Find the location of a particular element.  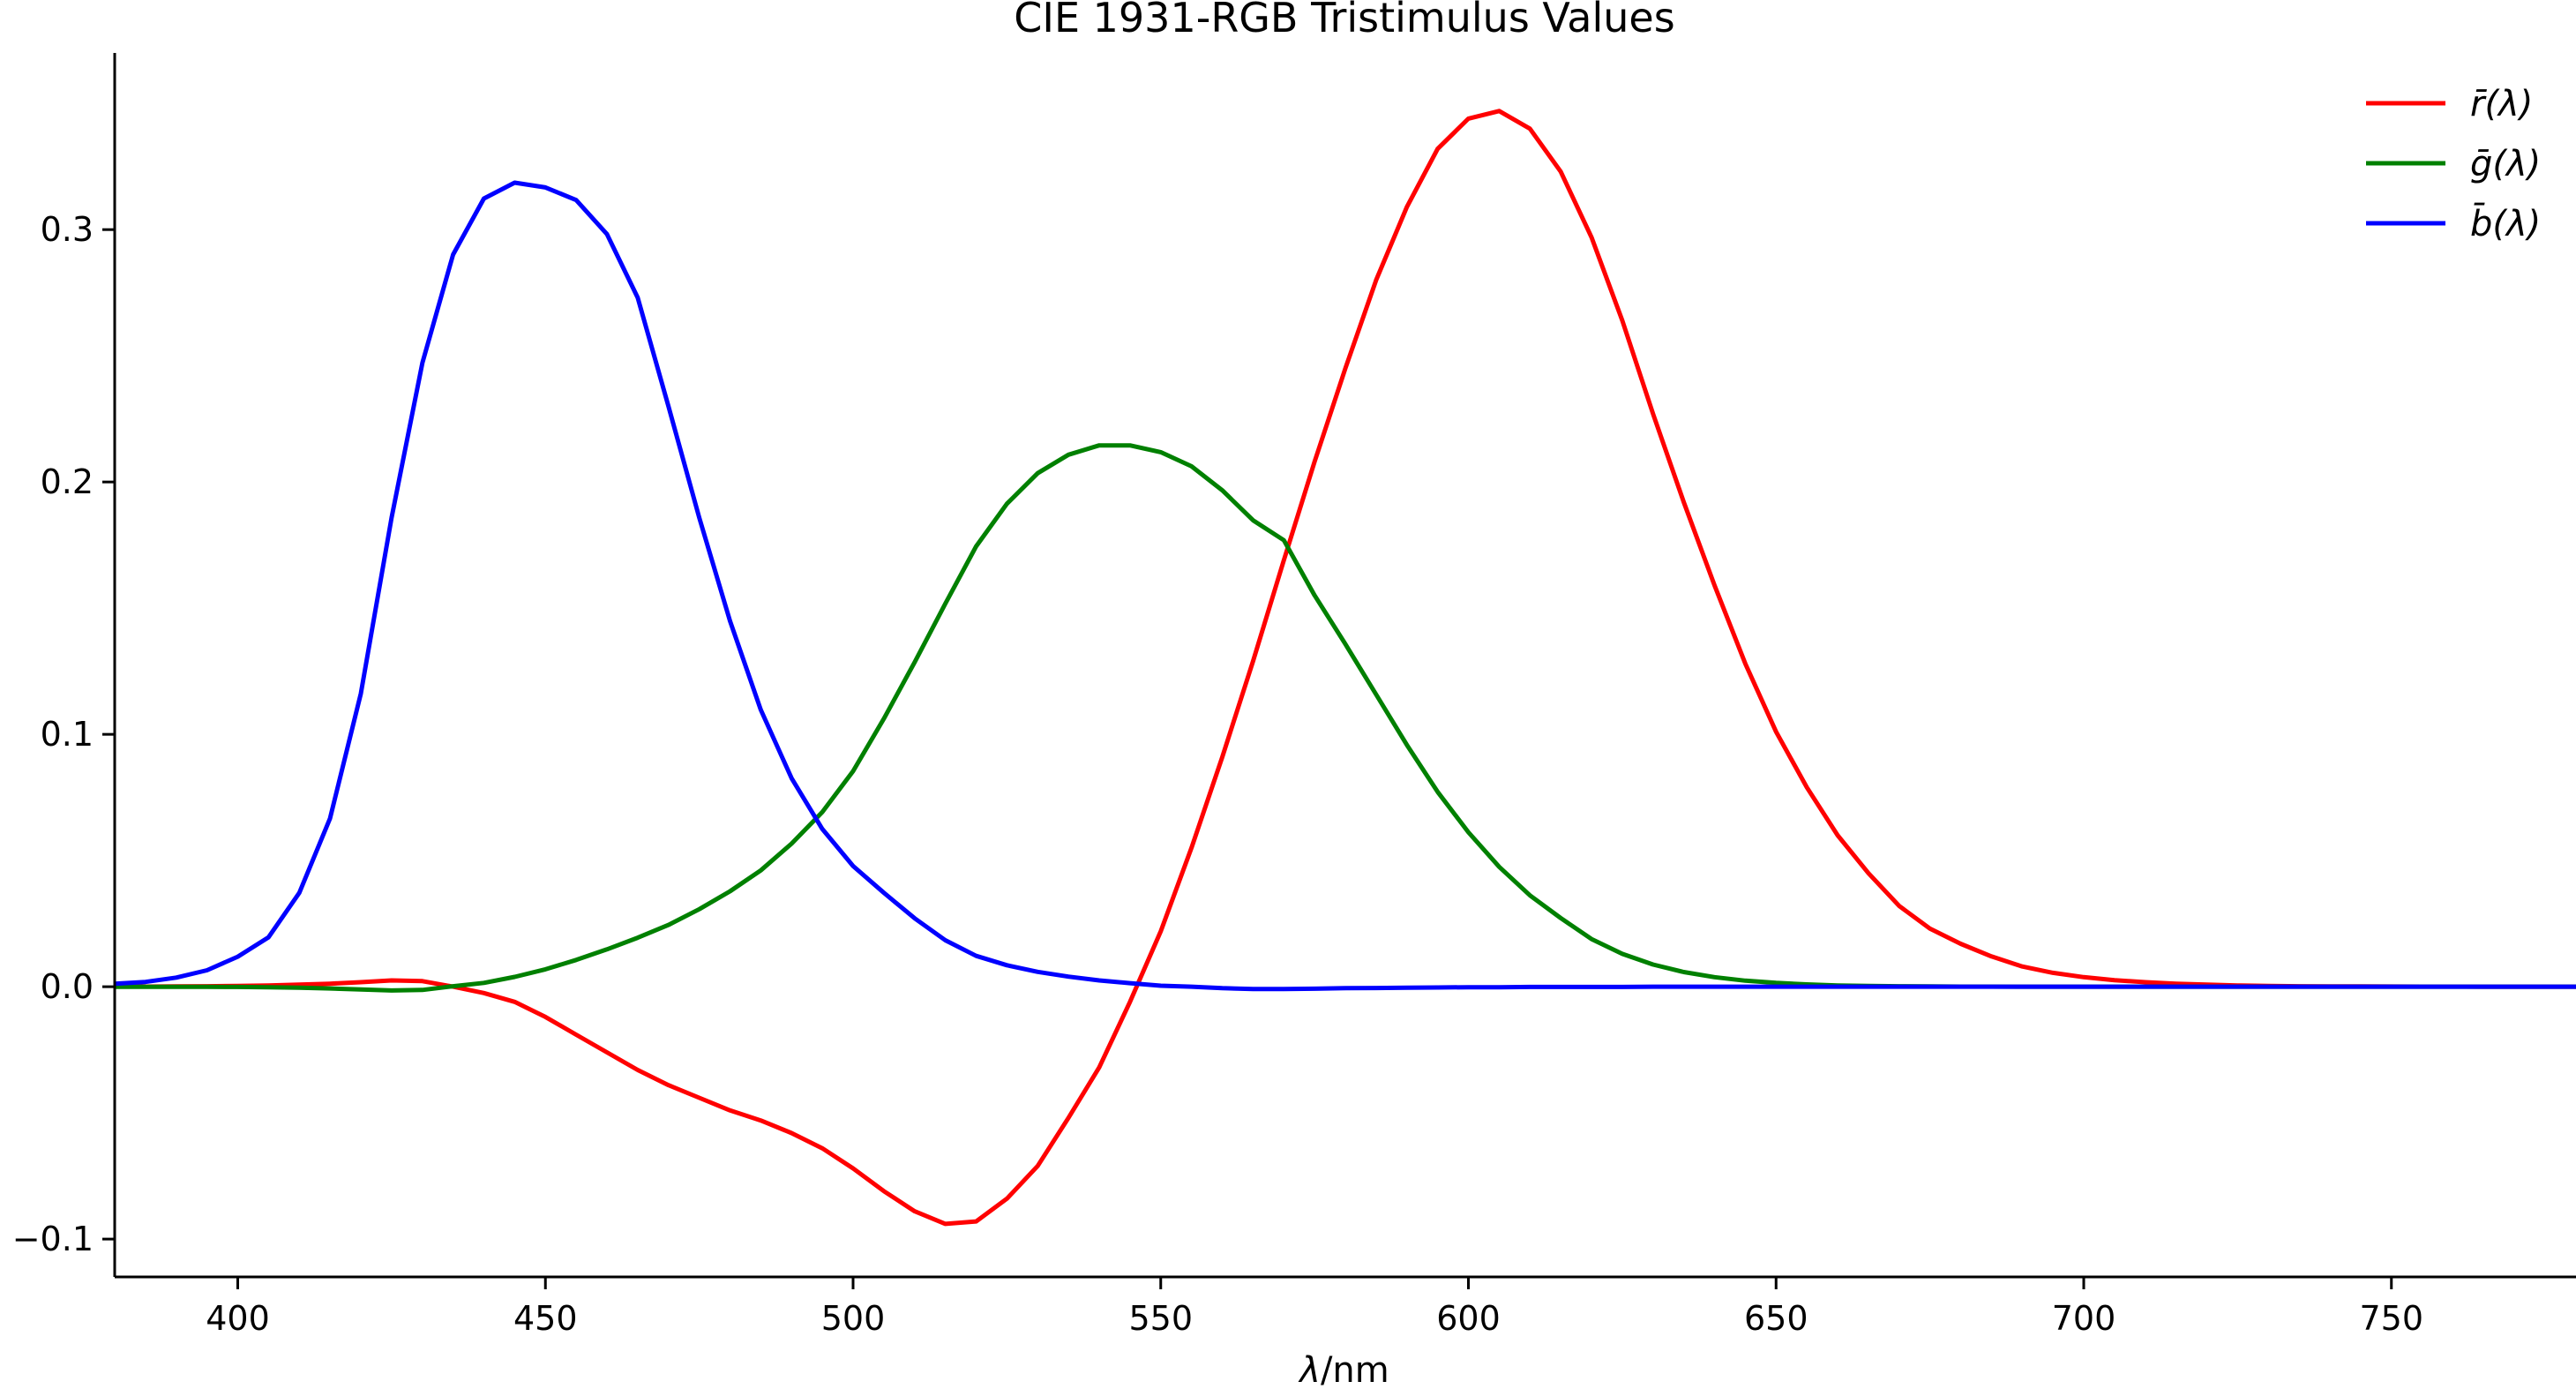

y-tick-label: 0.3 is located at coordinates (68, 229).